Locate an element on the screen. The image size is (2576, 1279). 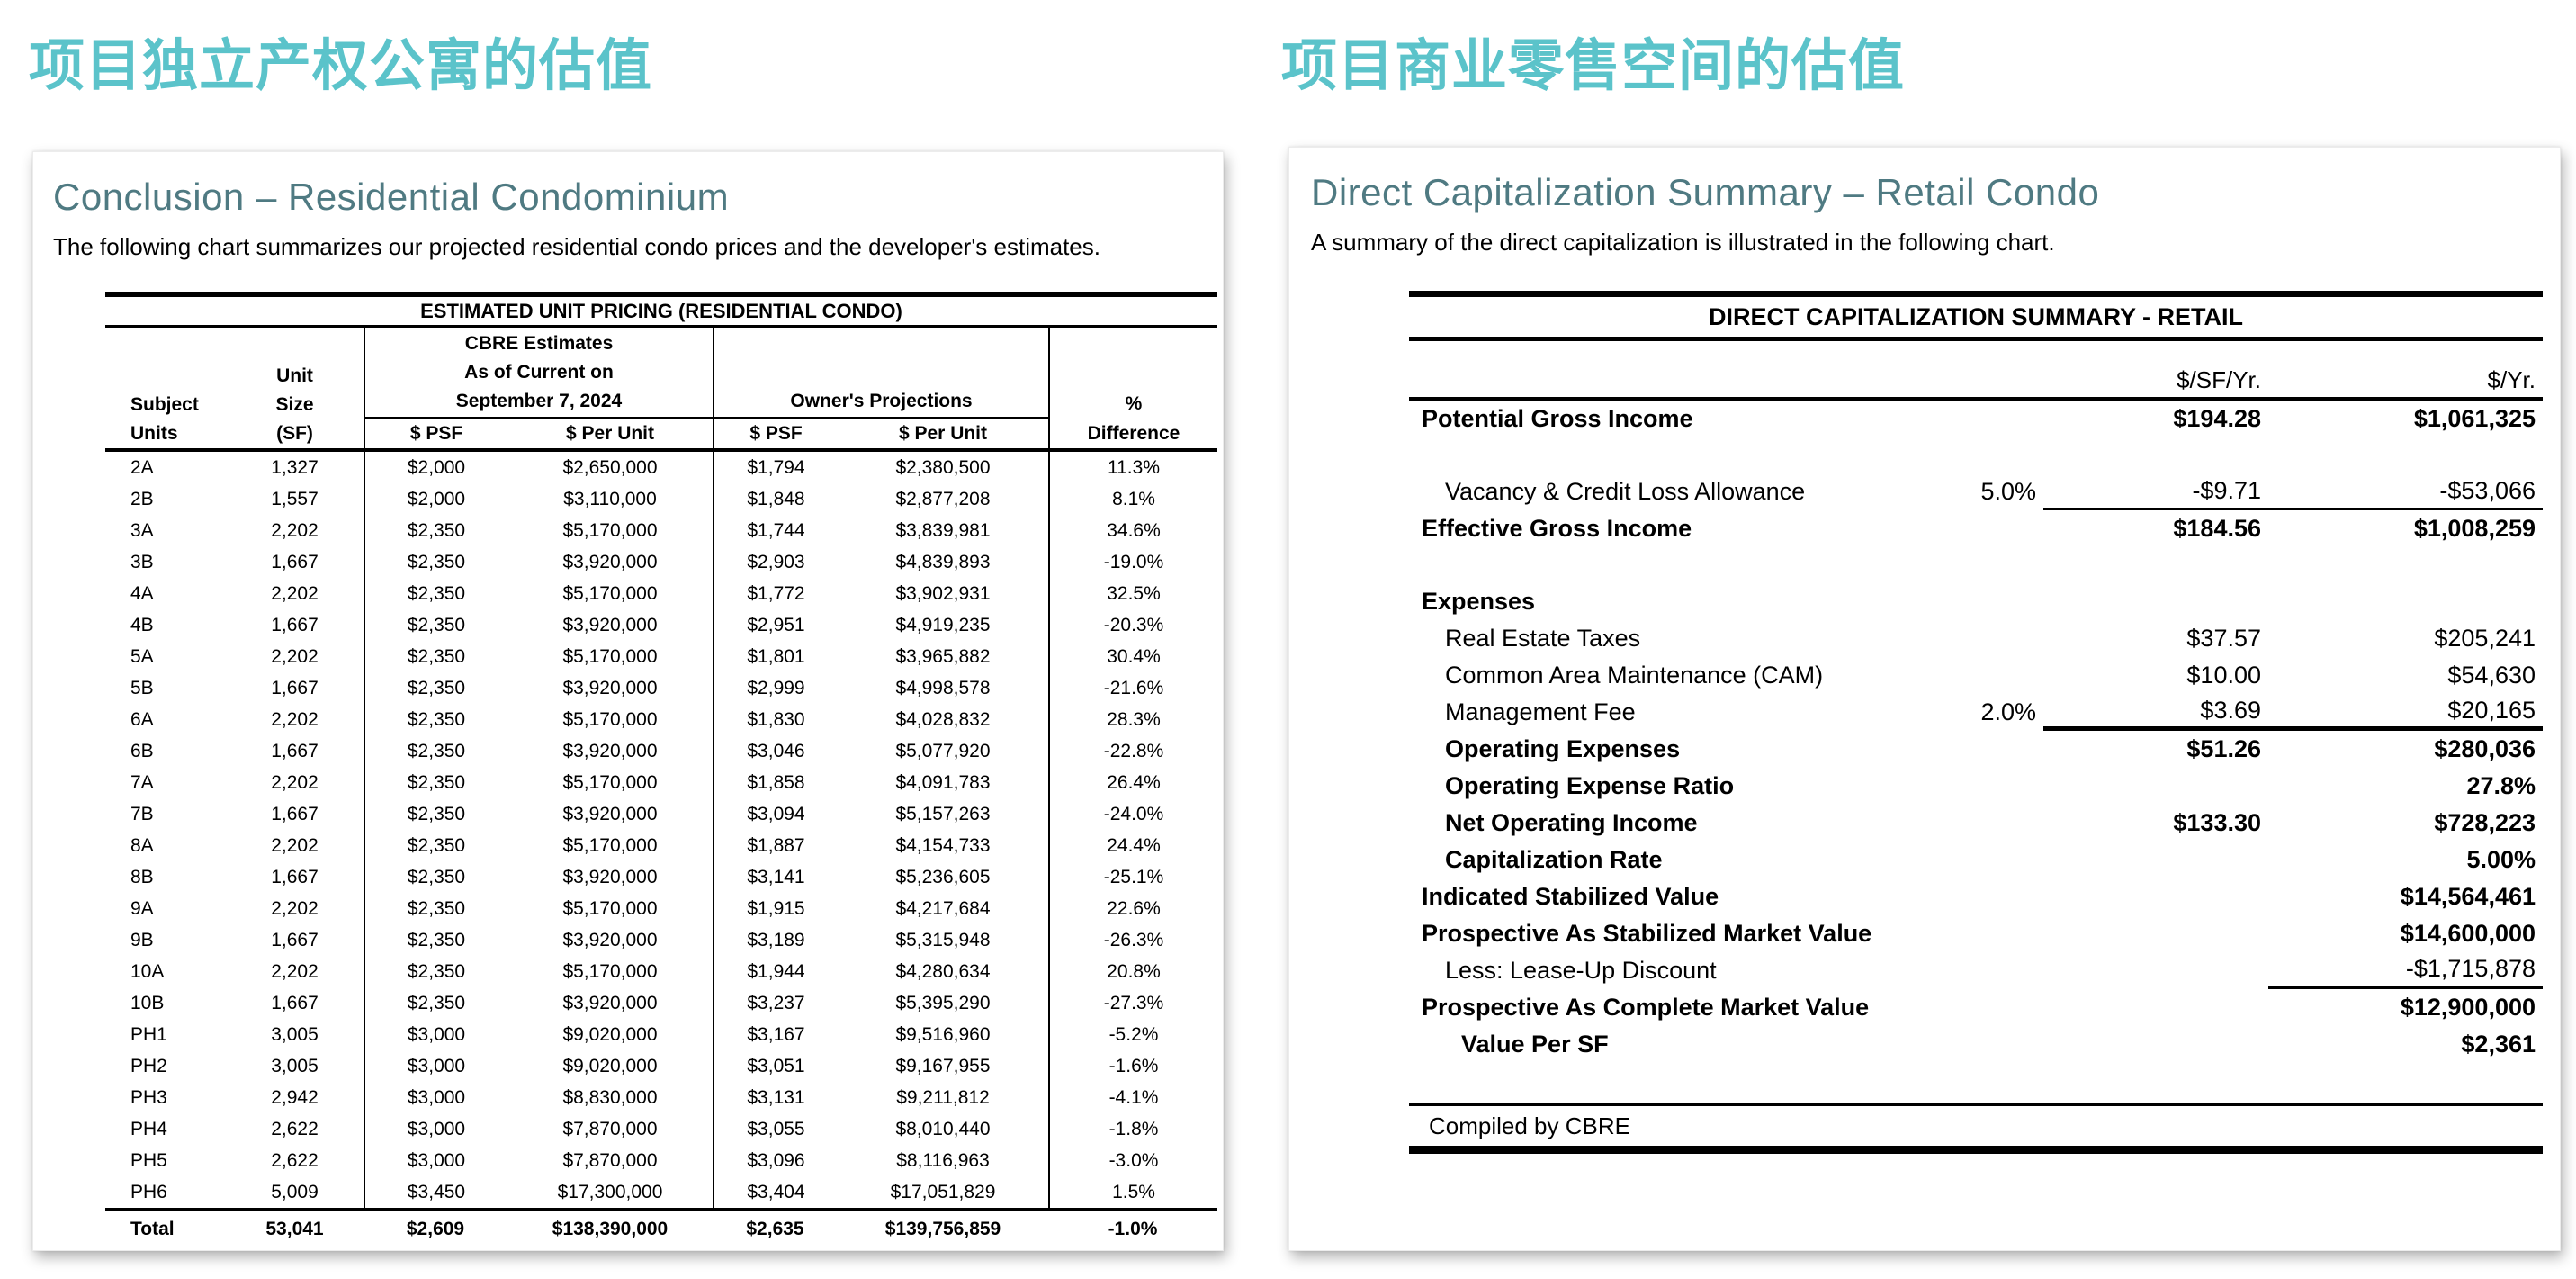
owner-psf: $3,189 is located at coordinates (776, 940).